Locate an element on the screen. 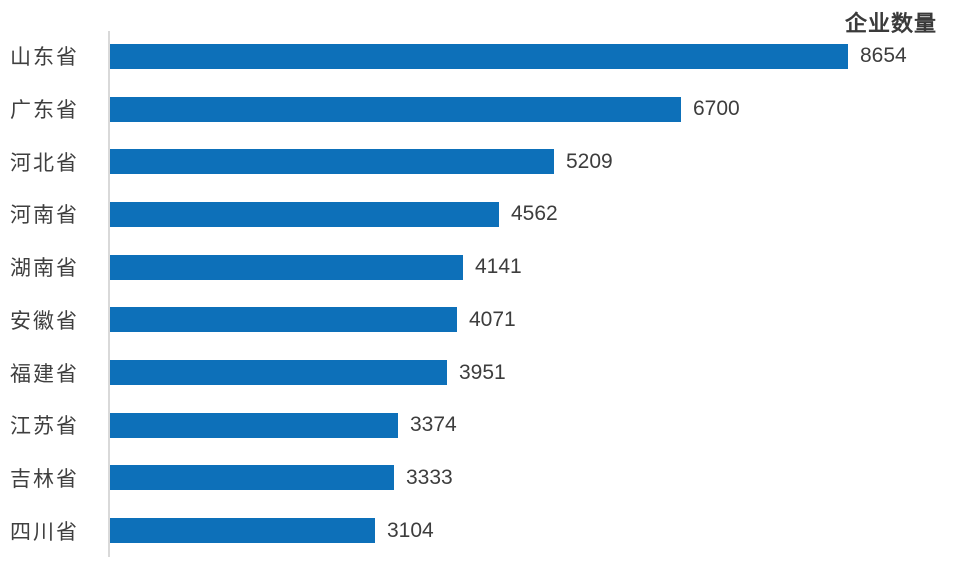  bar-row: 河南省 4562 is located at coordinates (479, 214).